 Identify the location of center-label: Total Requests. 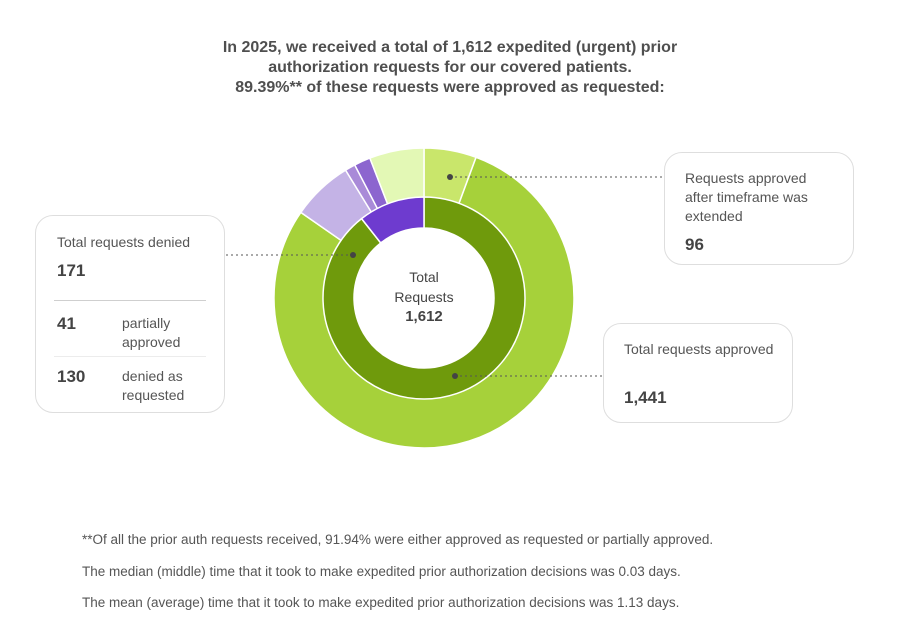
(424, 287).